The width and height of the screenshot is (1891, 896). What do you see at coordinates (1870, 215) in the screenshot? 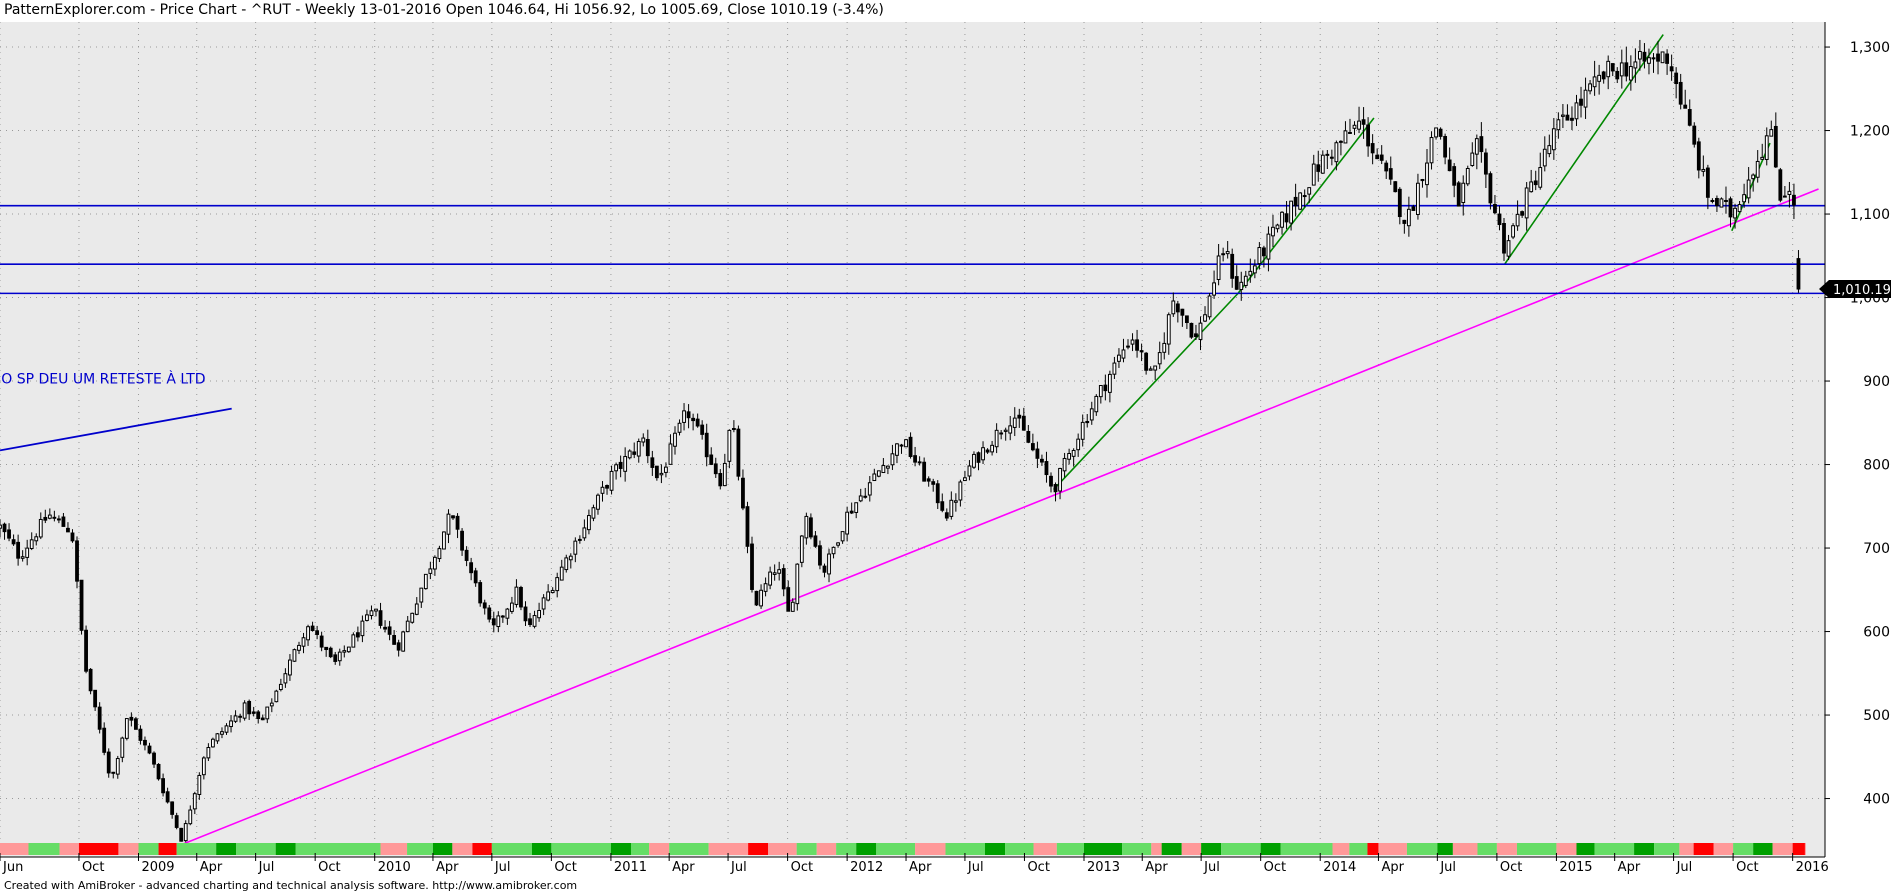
I see `y-tick-label: 1,100` at bounding box center [1870, 215].